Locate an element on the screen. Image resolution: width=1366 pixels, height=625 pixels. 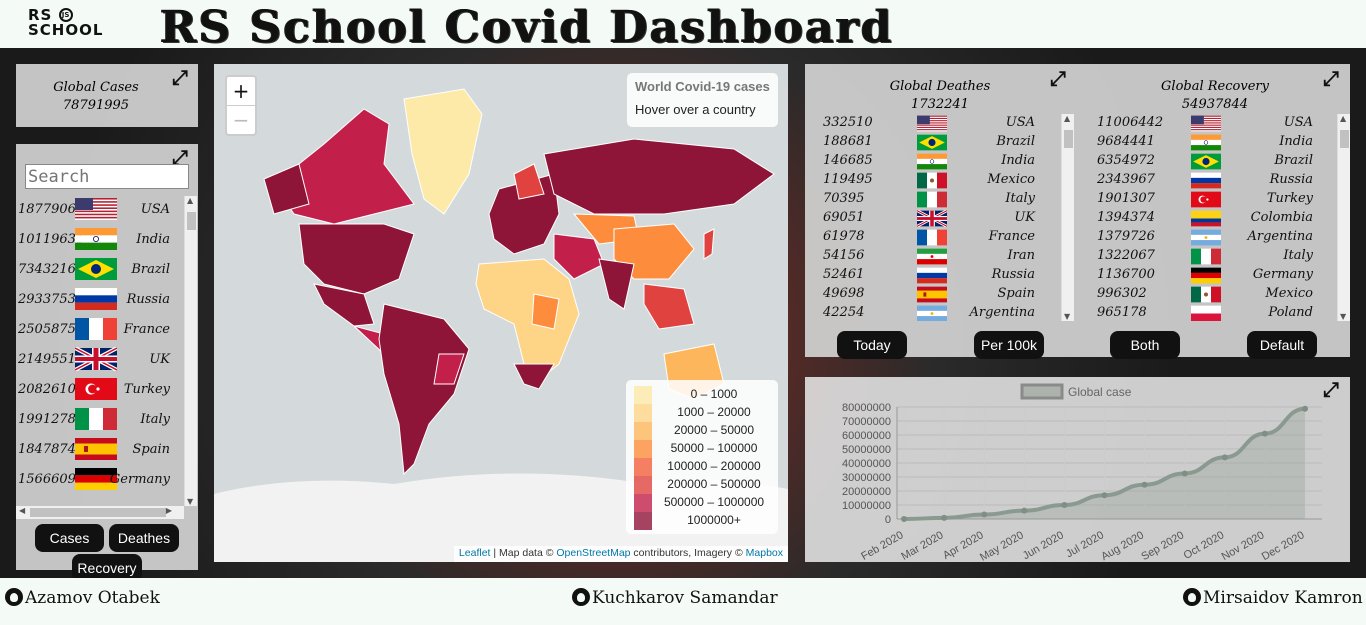
list-item: 2933753 Russia is located at coordinates (100, 301).